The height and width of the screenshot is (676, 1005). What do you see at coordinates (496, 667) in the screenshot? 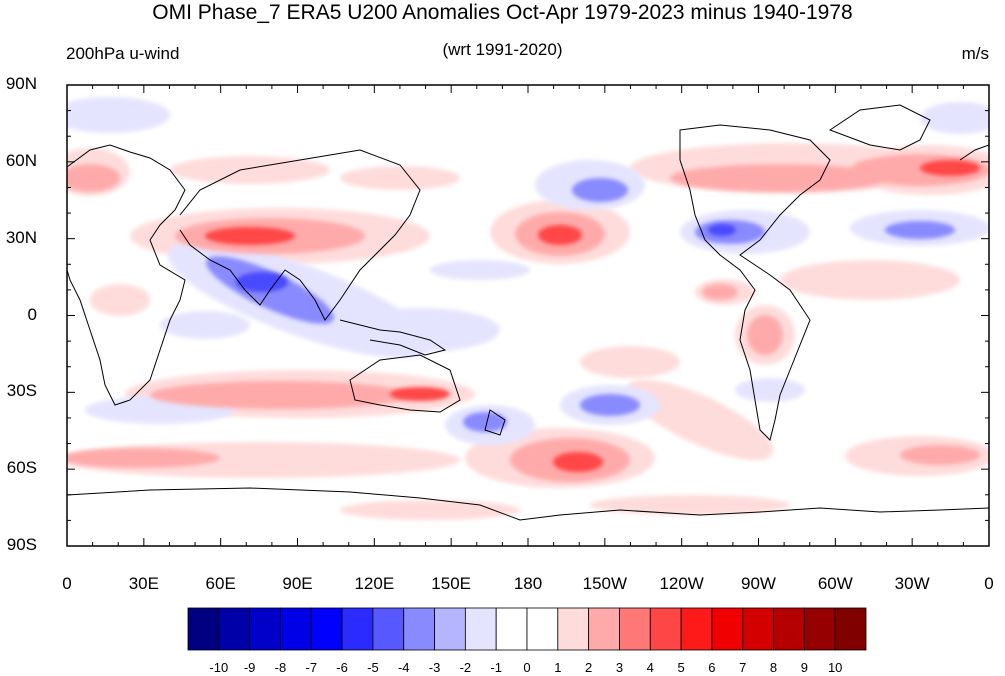
I see `colorbar-tick-label: -1` at bounding box center [496, 667].